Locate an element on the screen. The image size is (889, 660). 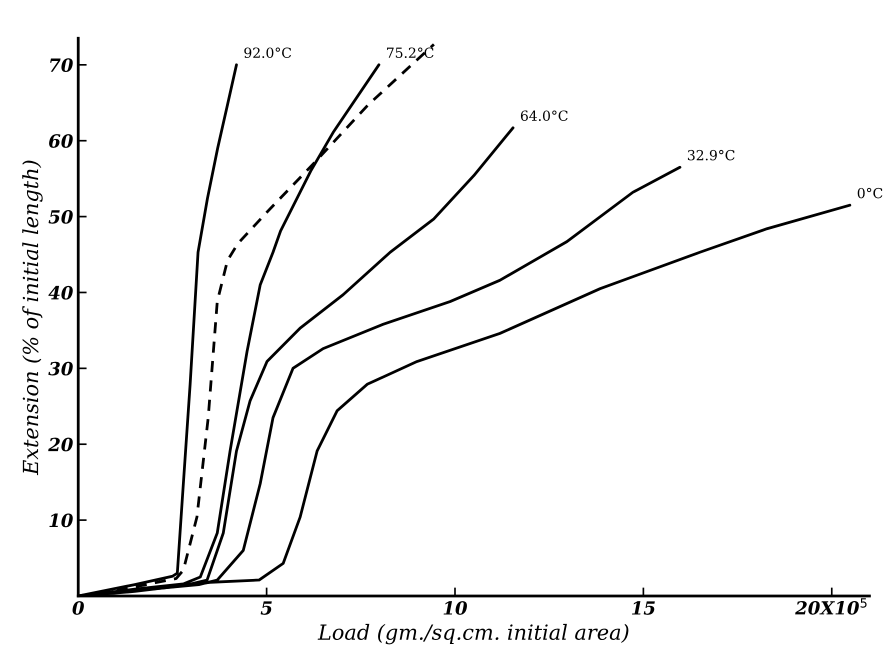
y-tick-label: 20 is located at coordinates (60, 445).